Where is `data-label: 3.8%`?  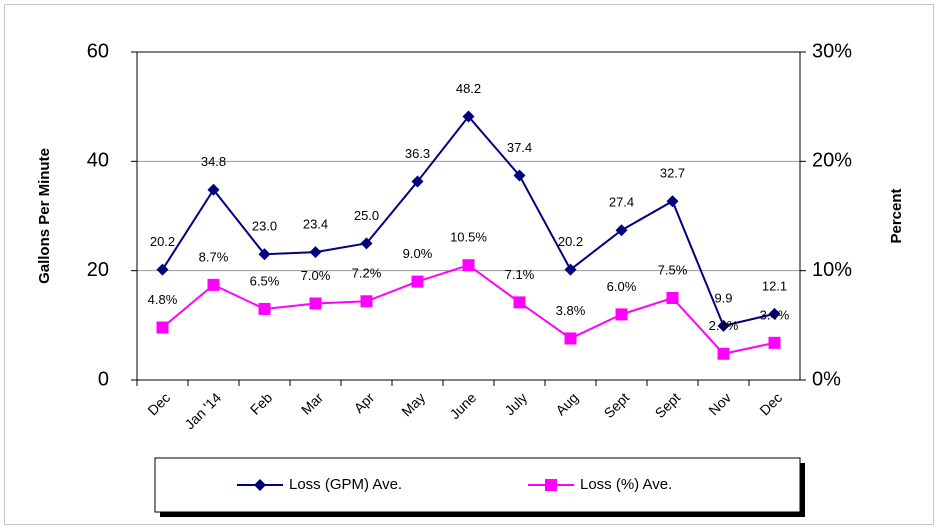 data-label: 3.8% is located at coordinates (571, 310).